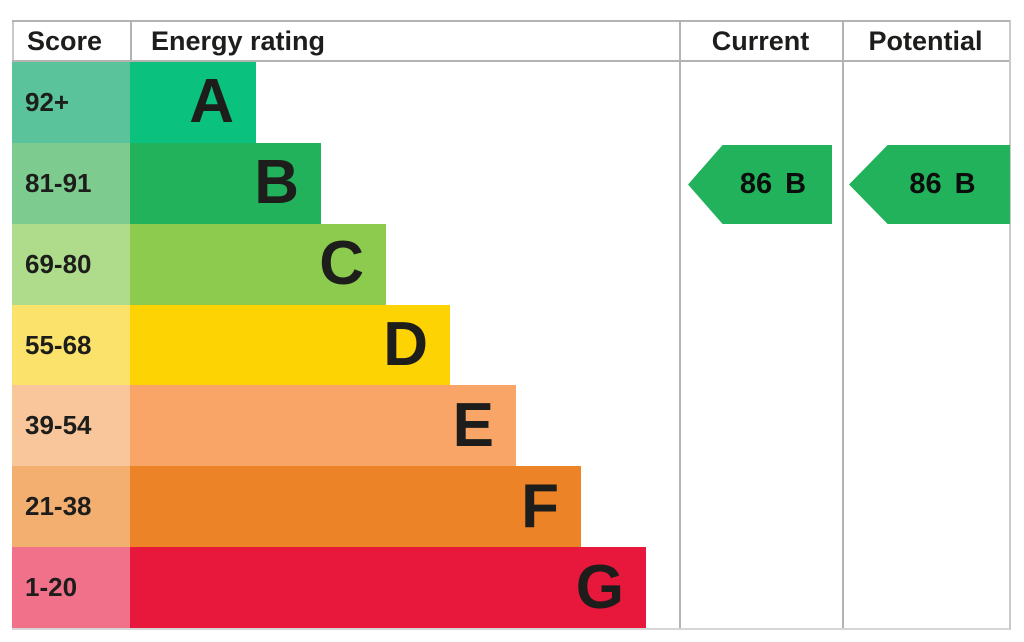 This screenshot has height=642, width=1024. I want to click on rating-bar-a: A, so click(193, 102).